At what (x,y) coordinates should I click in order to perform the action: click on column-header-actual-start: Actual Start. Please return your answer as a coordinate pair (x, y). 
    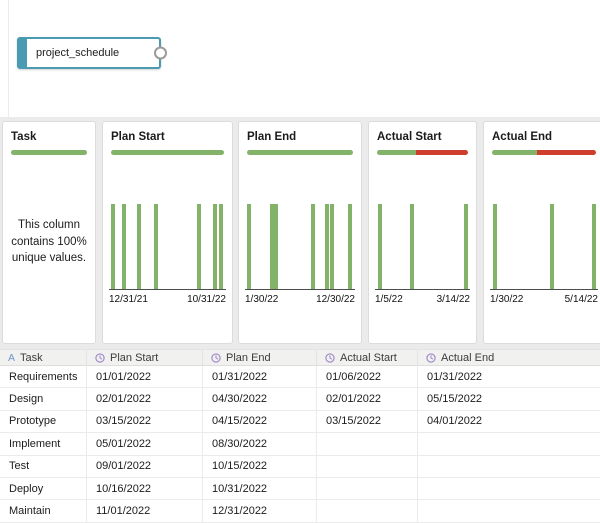
    Looking at the image, I should click on (367, 357).